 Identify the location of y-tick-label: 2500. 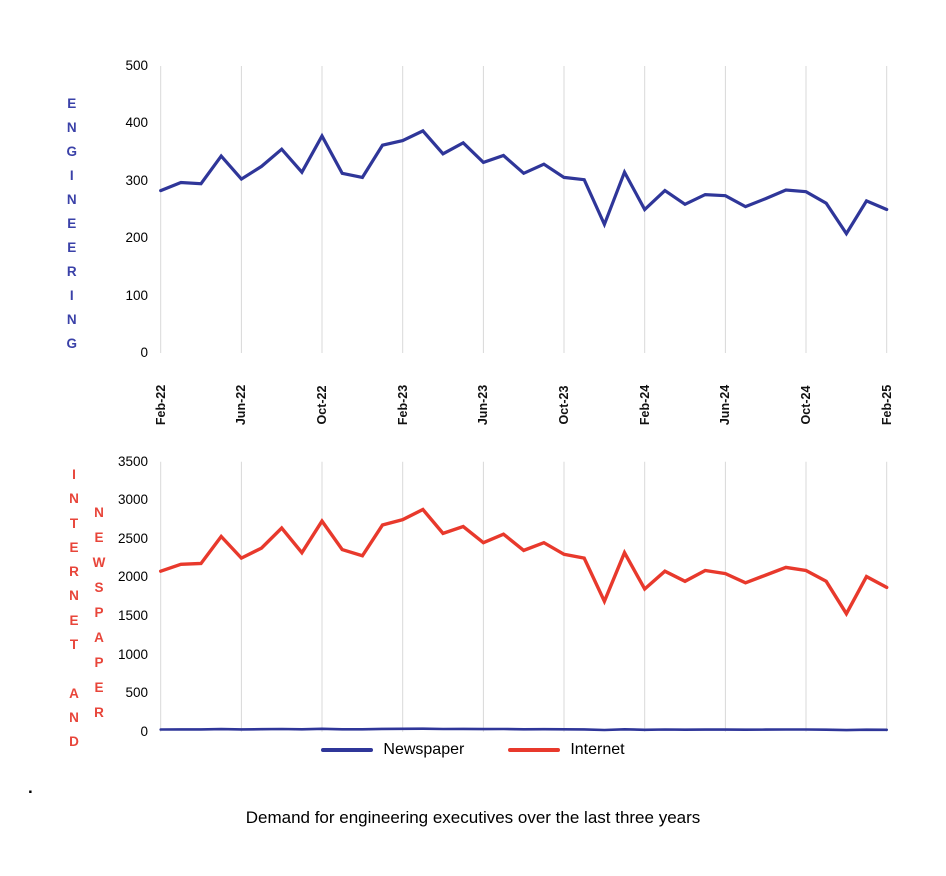
(132, 538).